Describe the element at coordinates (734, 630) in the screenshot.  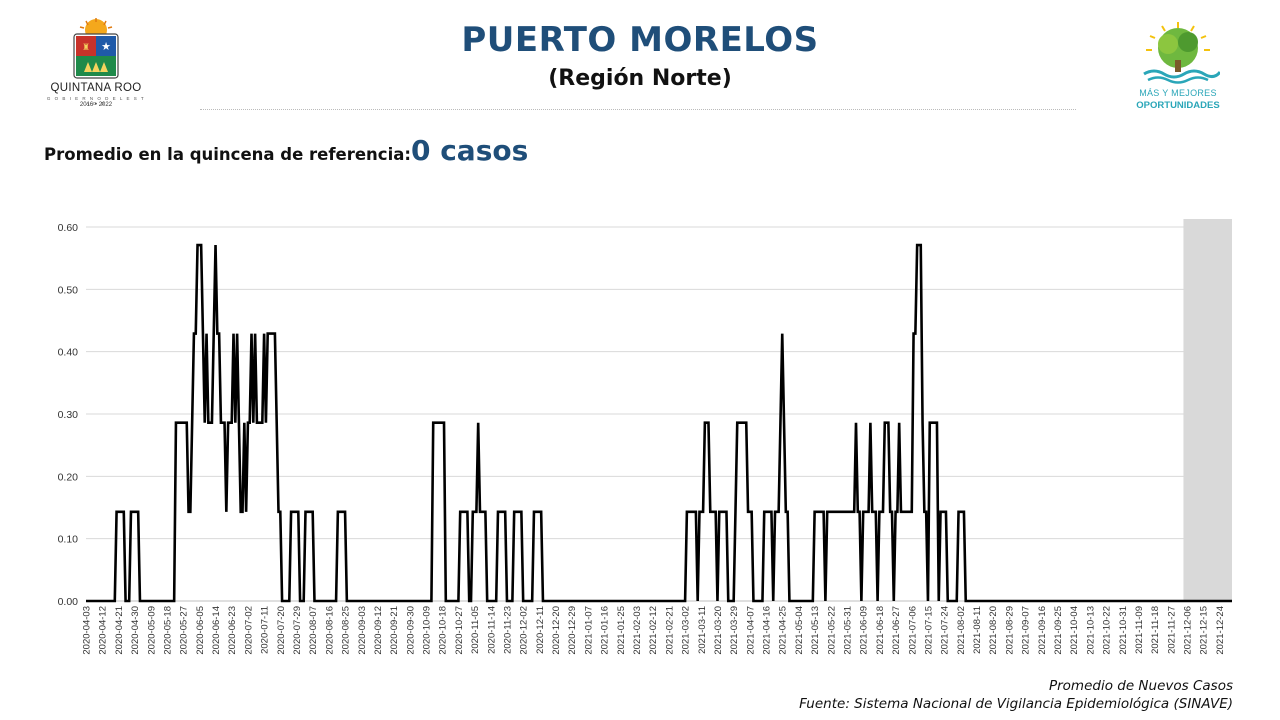
I see `x-tick-label: 2021-03-29` at that location.